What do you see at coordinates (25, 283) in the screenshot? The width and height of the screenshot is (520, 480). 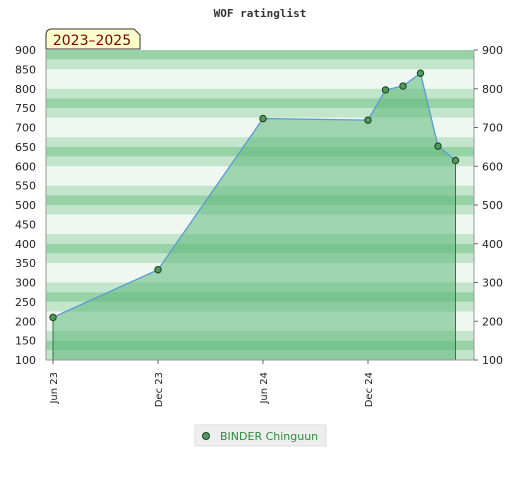 I see `y-tick-label-left: 300` at bounding box center [25, 283].